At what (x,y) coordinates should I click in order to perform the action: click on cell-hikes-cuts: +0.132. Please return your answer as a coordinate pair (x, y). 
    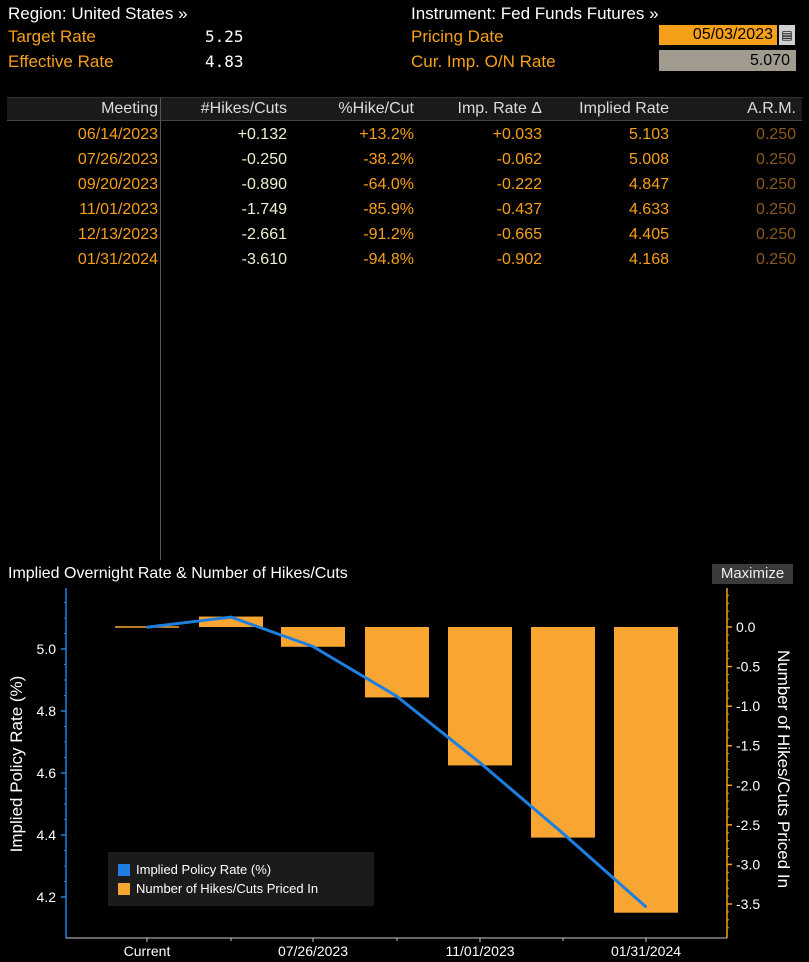
    Looking at the image, I should click on (262, 134).